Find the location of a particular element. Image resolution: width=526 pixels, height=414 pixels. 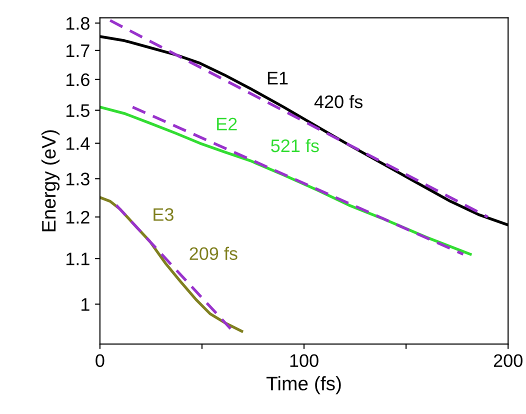

annotation: 209 fs is located at coordinates (214, 253).